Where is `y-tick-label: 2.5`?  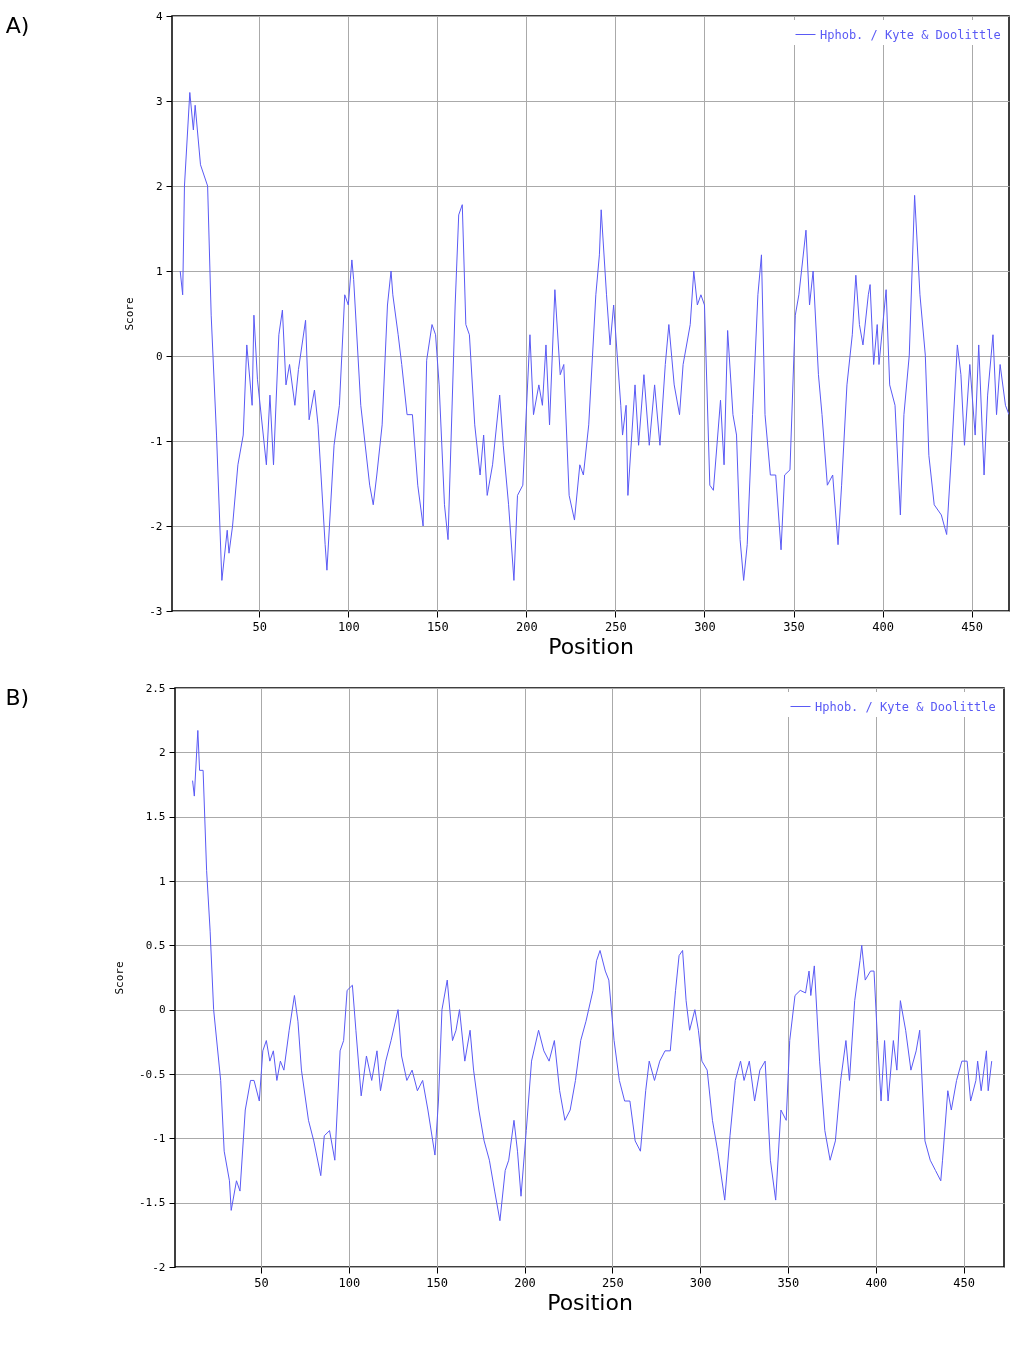
y-tick-label: 2.5 is located at coordinates (155, 688).